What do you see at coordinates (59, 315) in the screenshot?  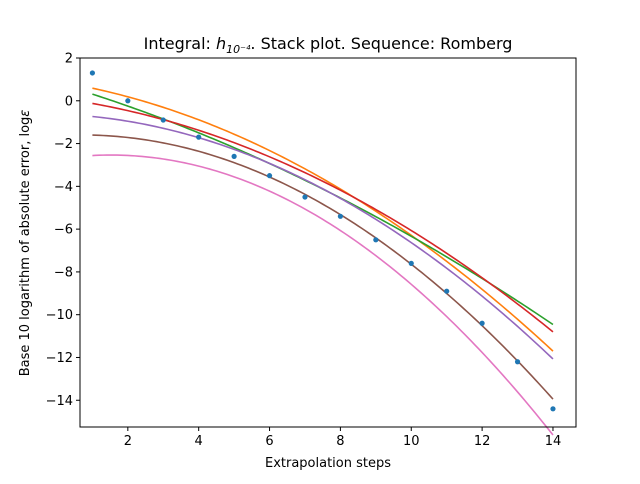 I see `y-tick-label--10: −10` at bounding box center [59, 315].